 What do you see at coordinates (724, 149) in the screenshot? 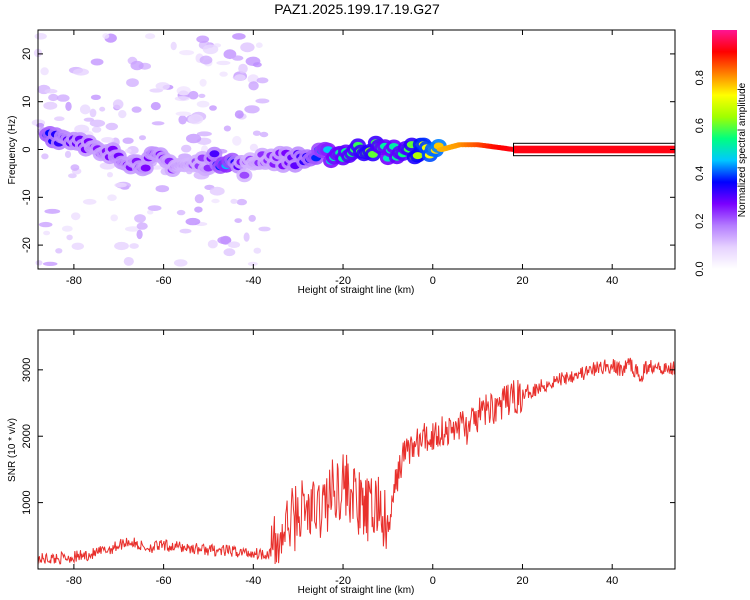
I see `colorbar-scale` at bounding box center [724, 149].